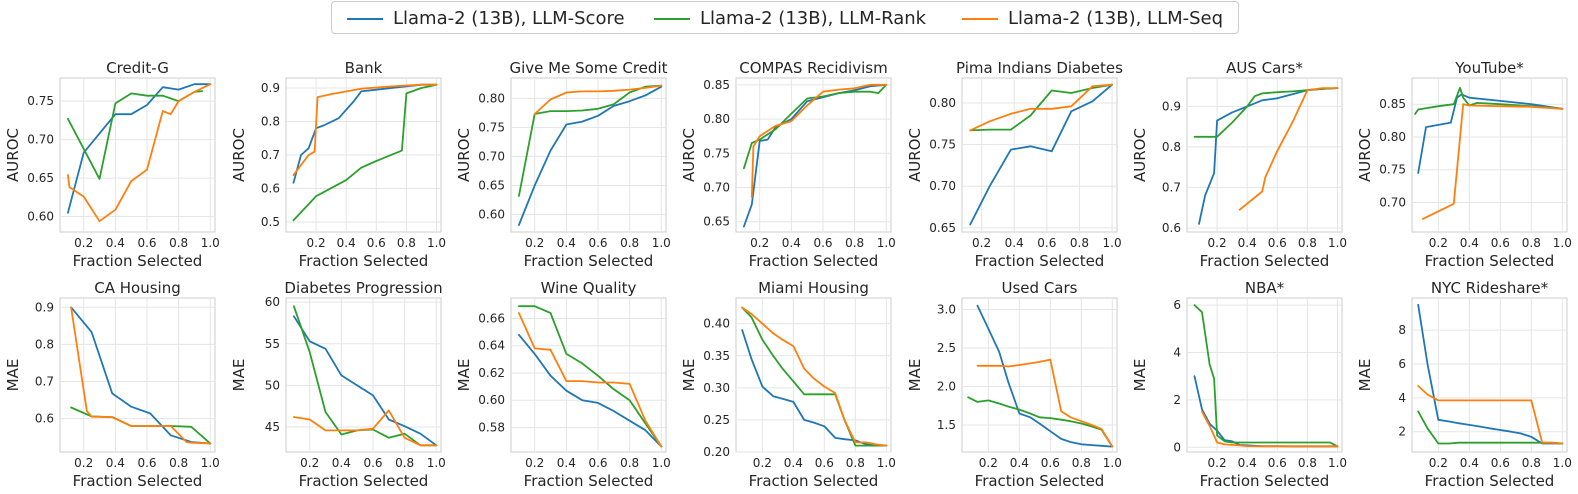 The width and height of the screenshot is (1578, 494). Describe the element at coordinates (1264, 68) in the screenshot. I see `subplot-title: AUS Cars*` at that location.